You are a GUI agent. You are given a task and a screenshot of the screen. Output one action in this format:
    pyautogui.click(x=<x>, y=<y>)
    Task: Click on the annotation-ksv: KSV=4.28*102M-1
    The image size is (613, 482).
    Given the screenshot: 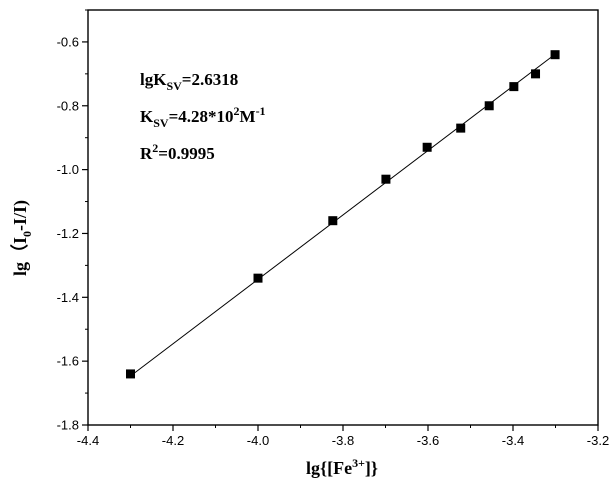 What is the action you would take?
    pyautogui.click(x=203, y=117)
    